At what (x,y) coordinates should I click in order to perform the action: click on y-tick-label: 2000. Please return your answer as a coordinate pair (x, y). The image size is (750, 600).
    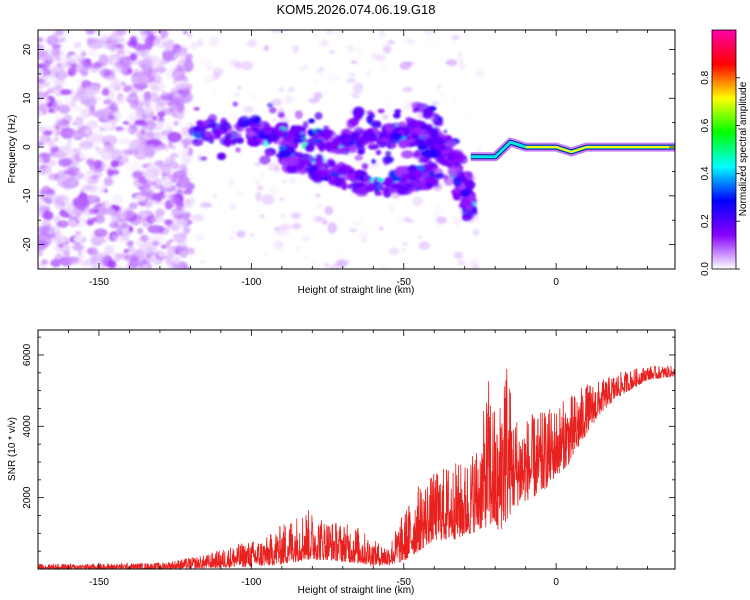
    Looking at the image, I should click on (27, 497).